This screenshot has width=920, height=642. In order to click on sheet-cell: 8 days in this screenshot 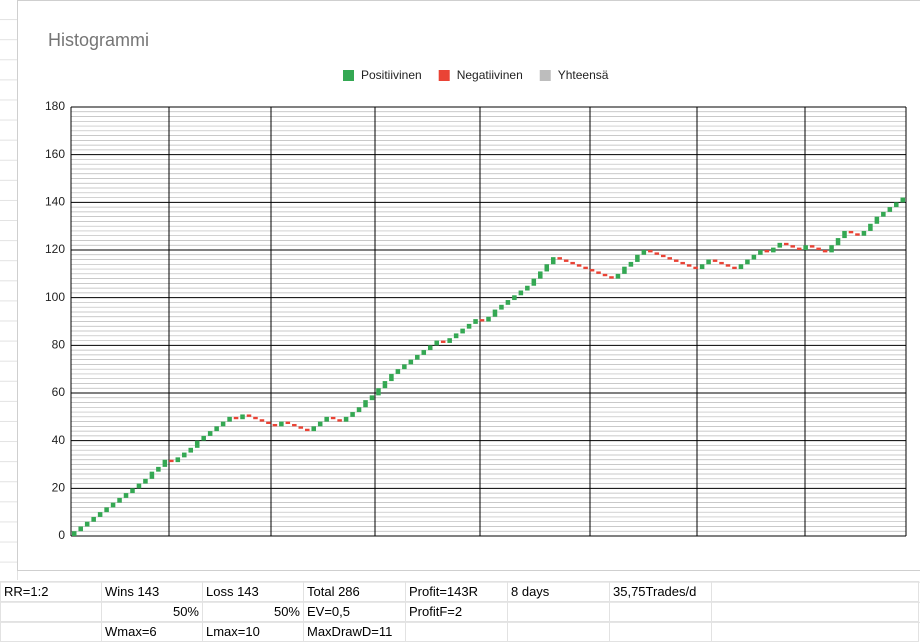, I will do `click(558, 591)`.